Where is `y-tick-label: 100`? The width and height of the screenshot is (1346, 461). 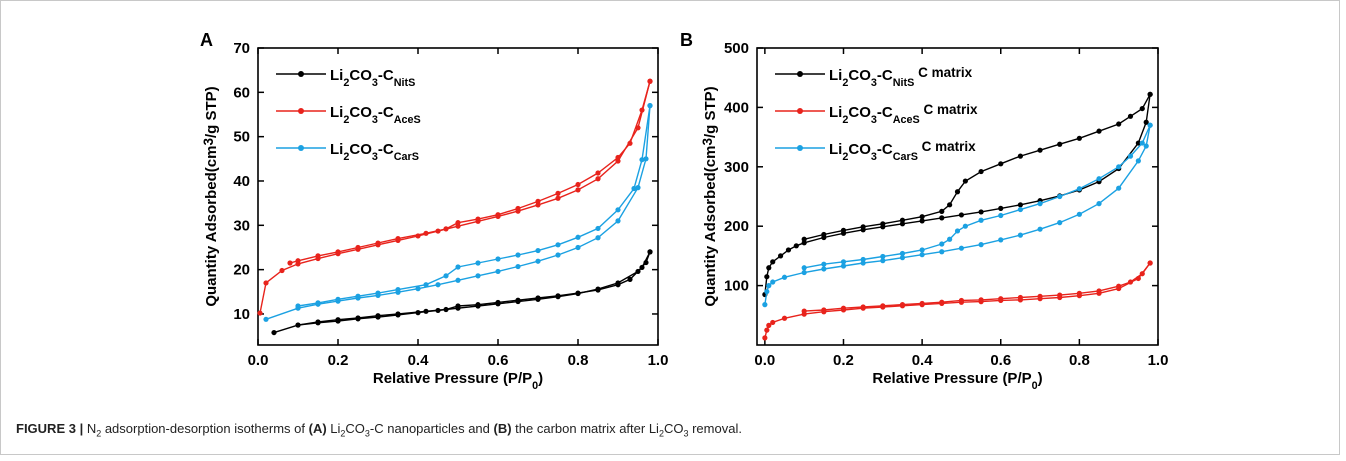 y-tick-label: 100 is located at coordinates (736, 286).